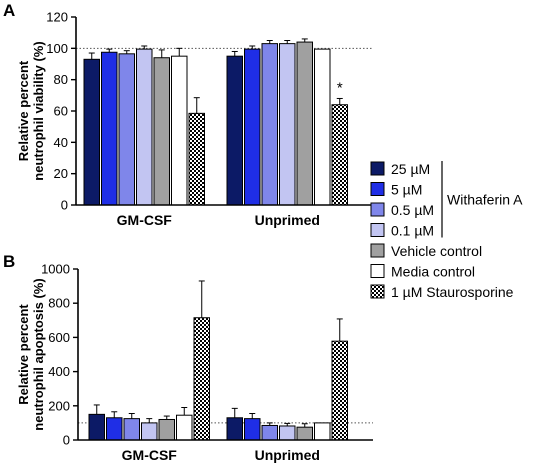 Image resolution: width=536 pixels, height=468 pixels. I want to click on y-tick-label: 100, so click(57, 48).